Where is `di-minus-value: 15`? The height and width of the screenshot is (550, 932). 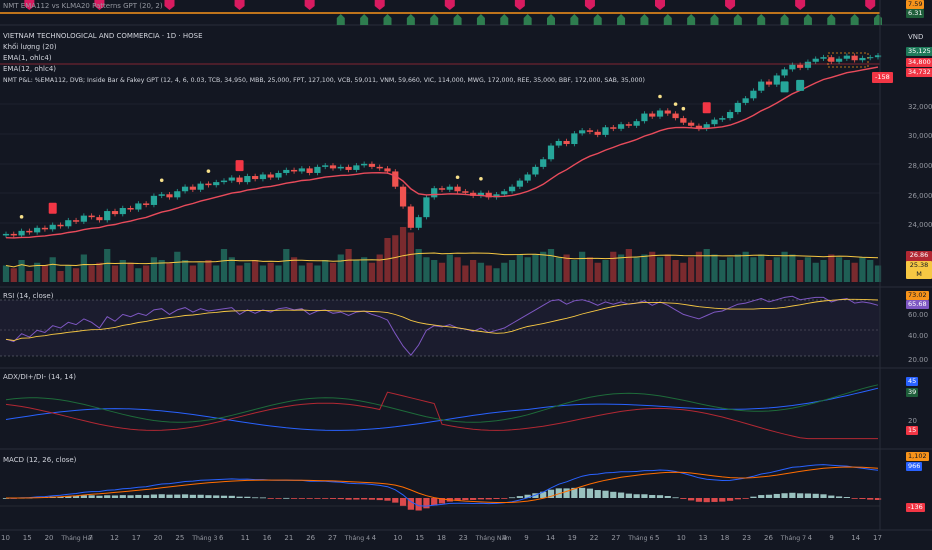
di-minus-value: 15 is located at coordinates (912, 430).